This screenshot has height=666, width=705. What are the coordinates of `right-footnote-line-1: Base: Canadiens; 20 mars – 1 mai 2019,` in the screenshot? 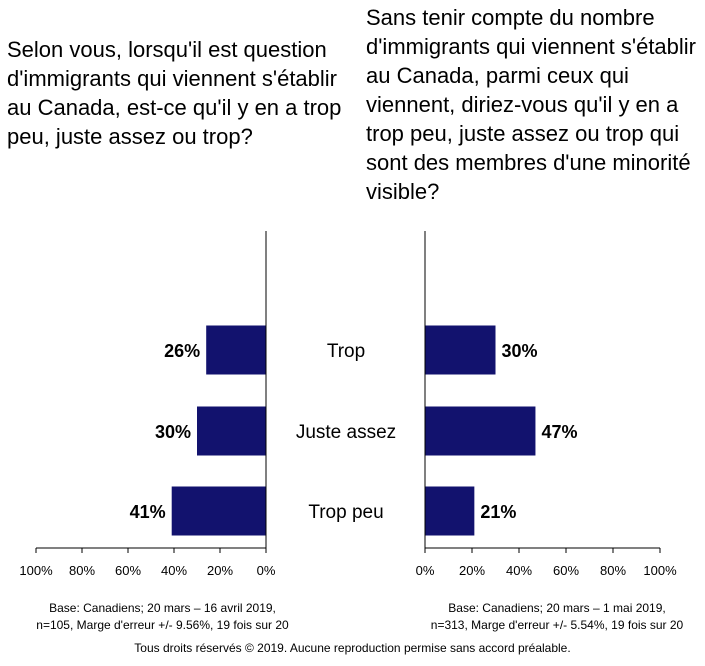 It's located at (557, 608).